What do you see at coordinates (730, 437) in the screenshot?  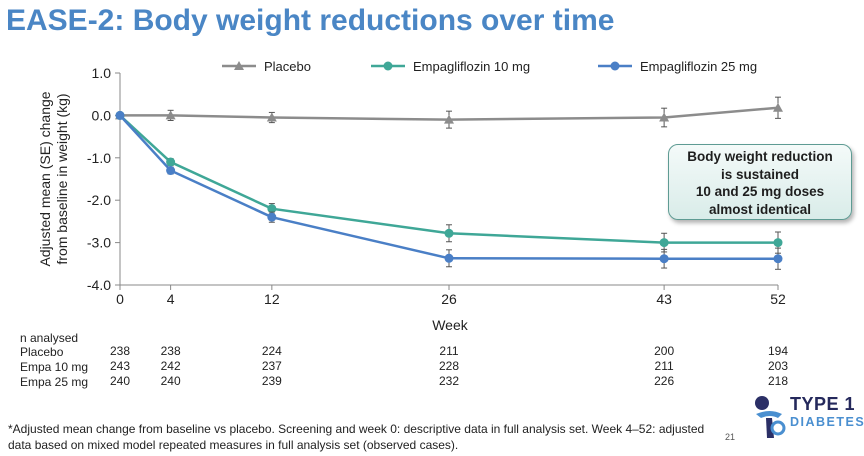 I see `page-number: 21` at bounding box center [730, 437].